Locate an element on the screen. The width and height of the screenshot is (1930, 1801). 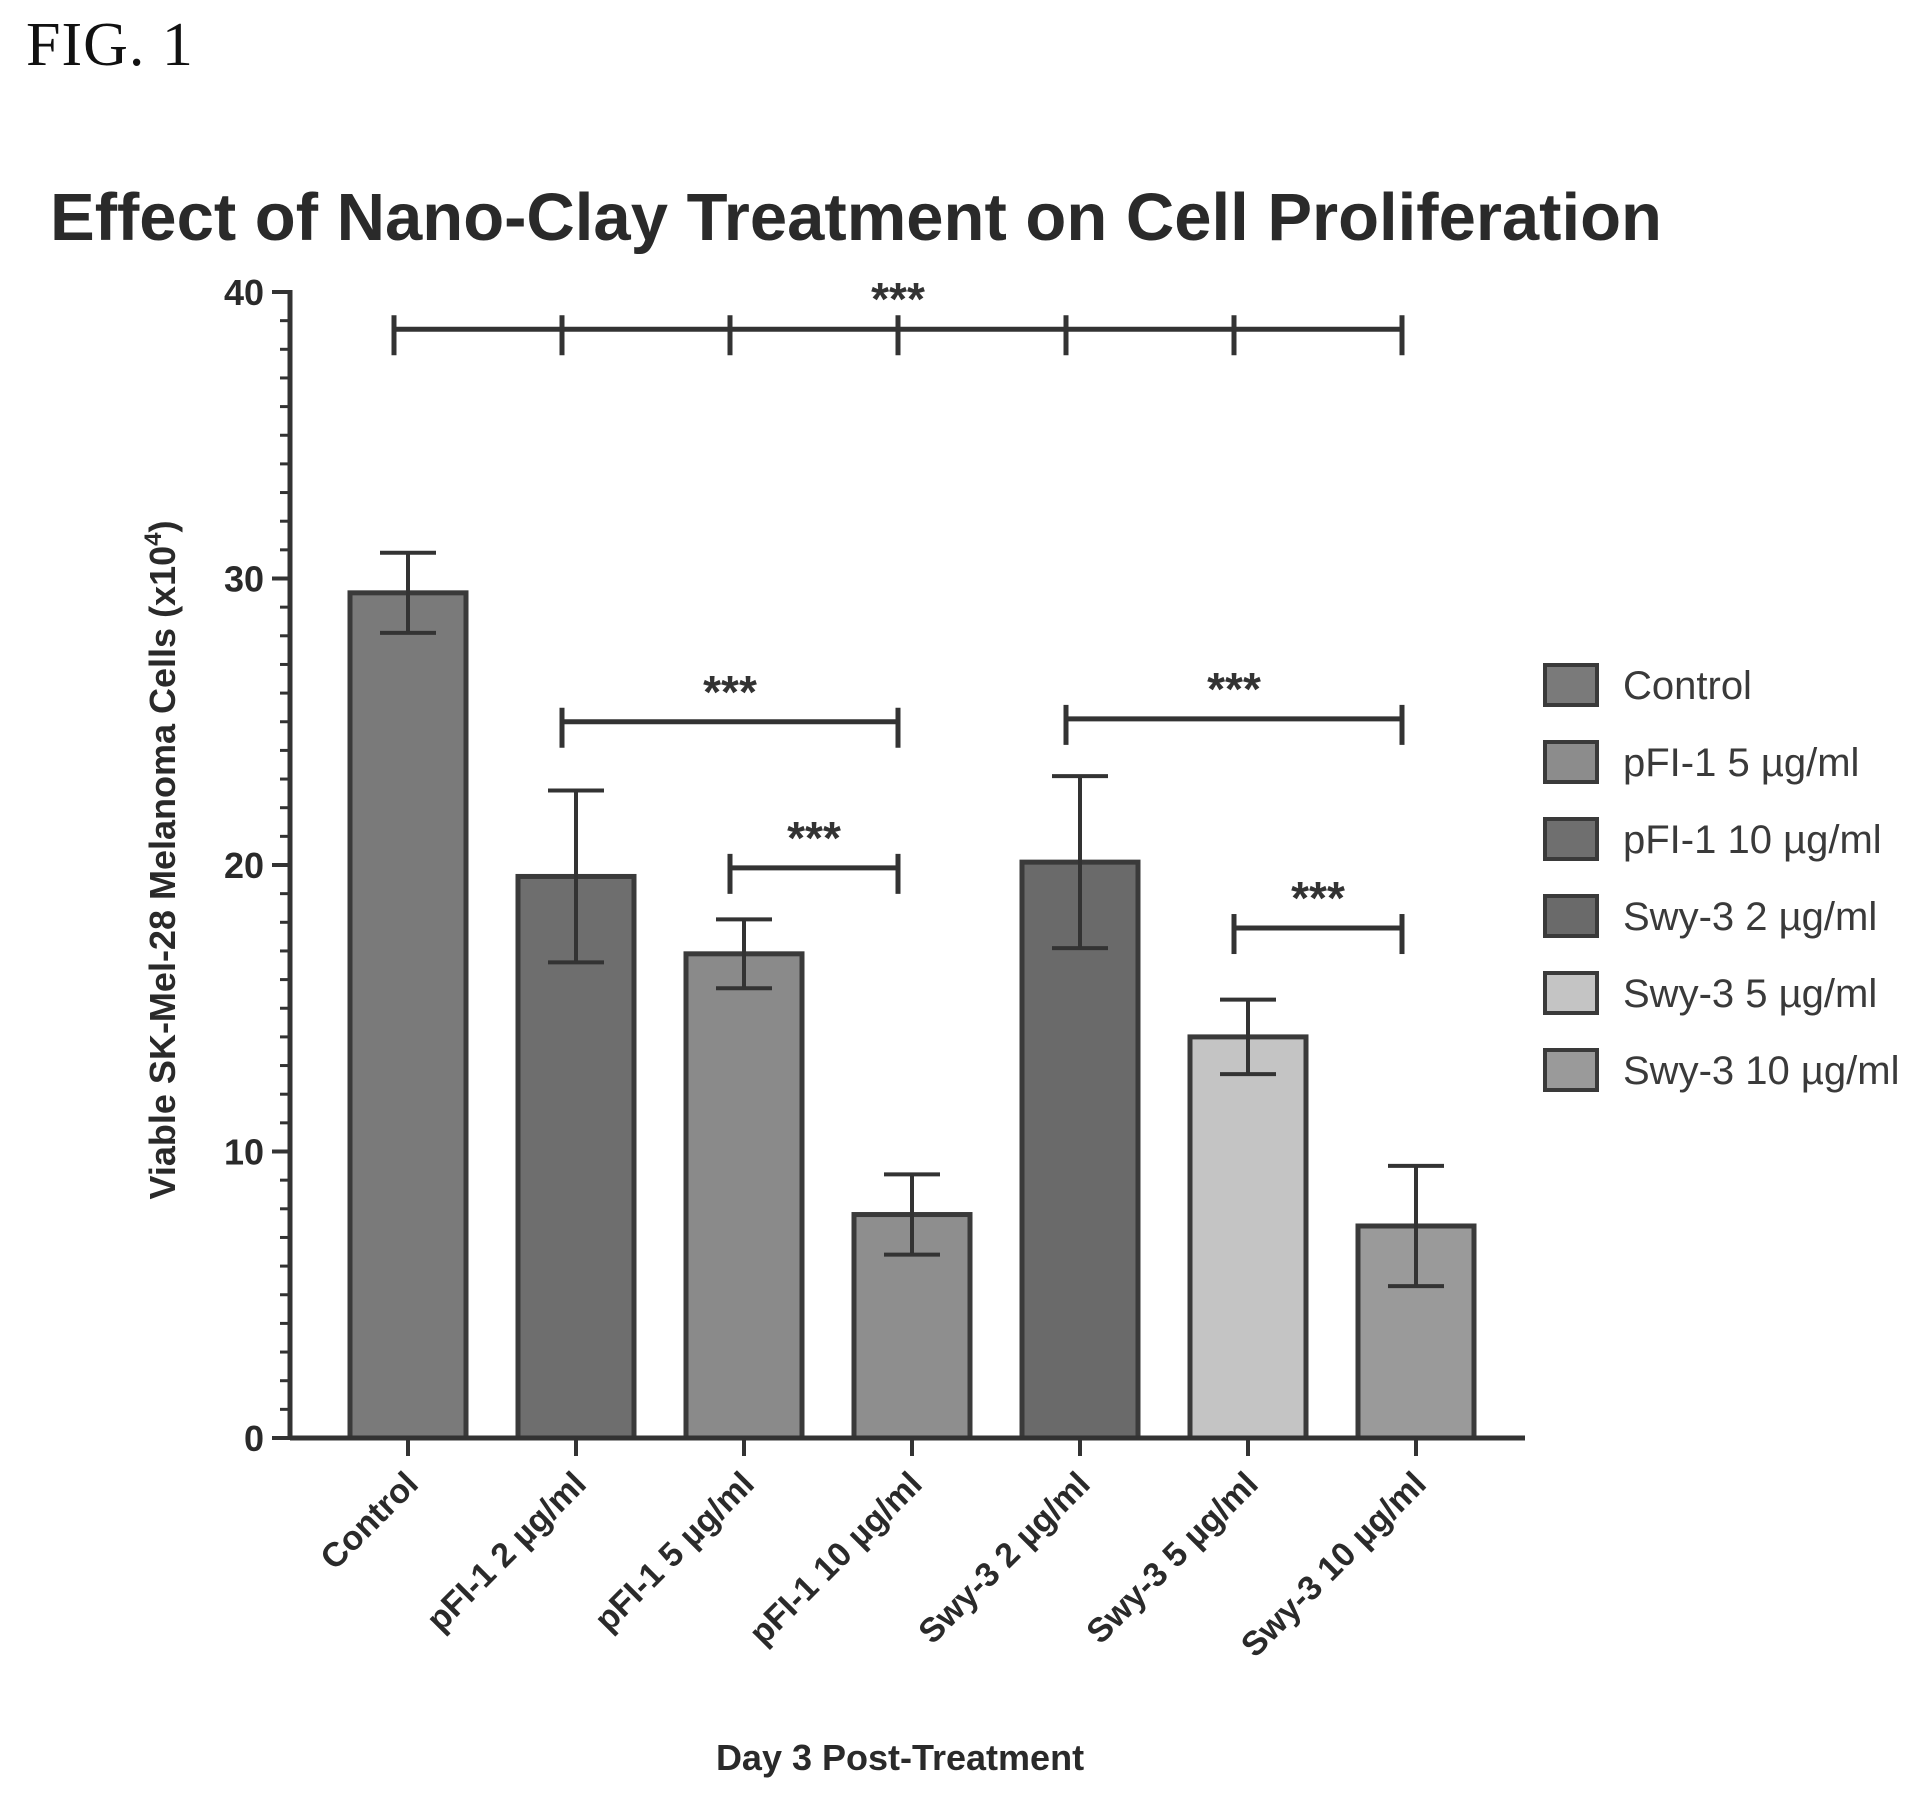
y-axis-label: Viable SK-Mel-28 Melanoma Cells (x104) is located at coordinates (161, 860).